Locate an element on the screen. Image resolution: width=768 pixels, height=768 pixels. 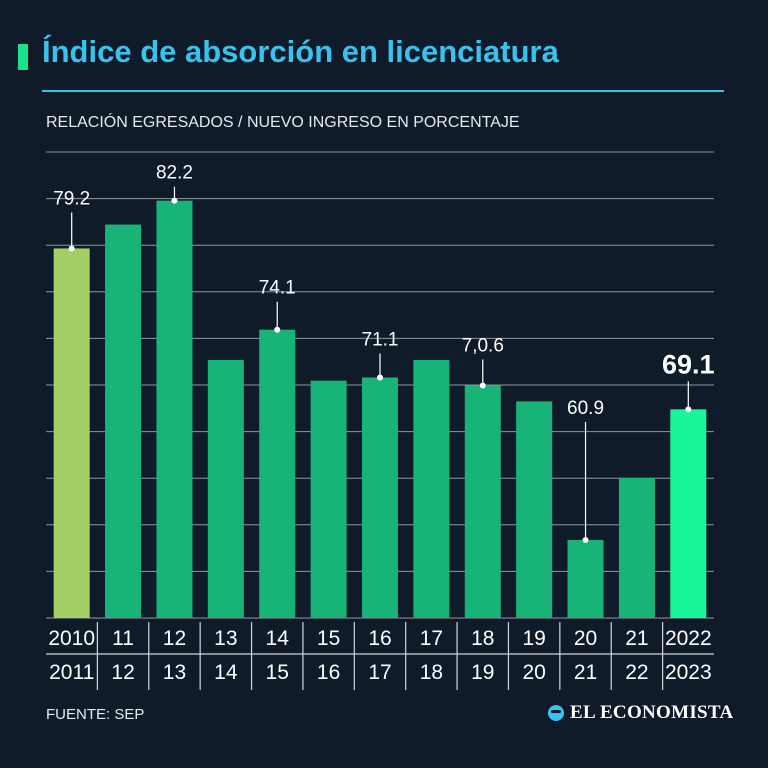
chart-title: Índice de absorción en licenciatura is located at coordinates (300, 51).